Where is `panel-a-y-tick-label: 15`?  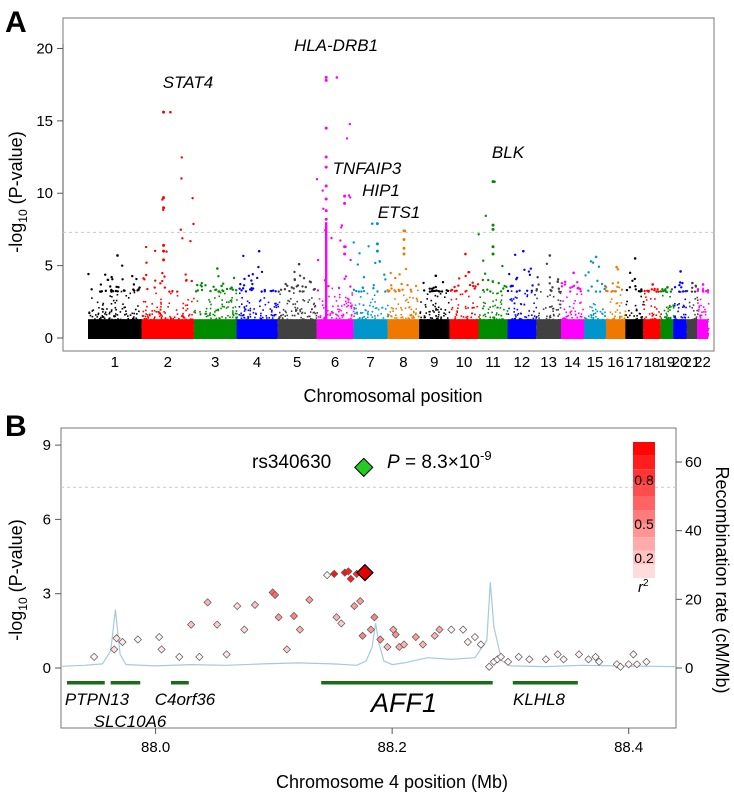 panel-a-y-tick-label: 15 is located at coordinates (44, 121).